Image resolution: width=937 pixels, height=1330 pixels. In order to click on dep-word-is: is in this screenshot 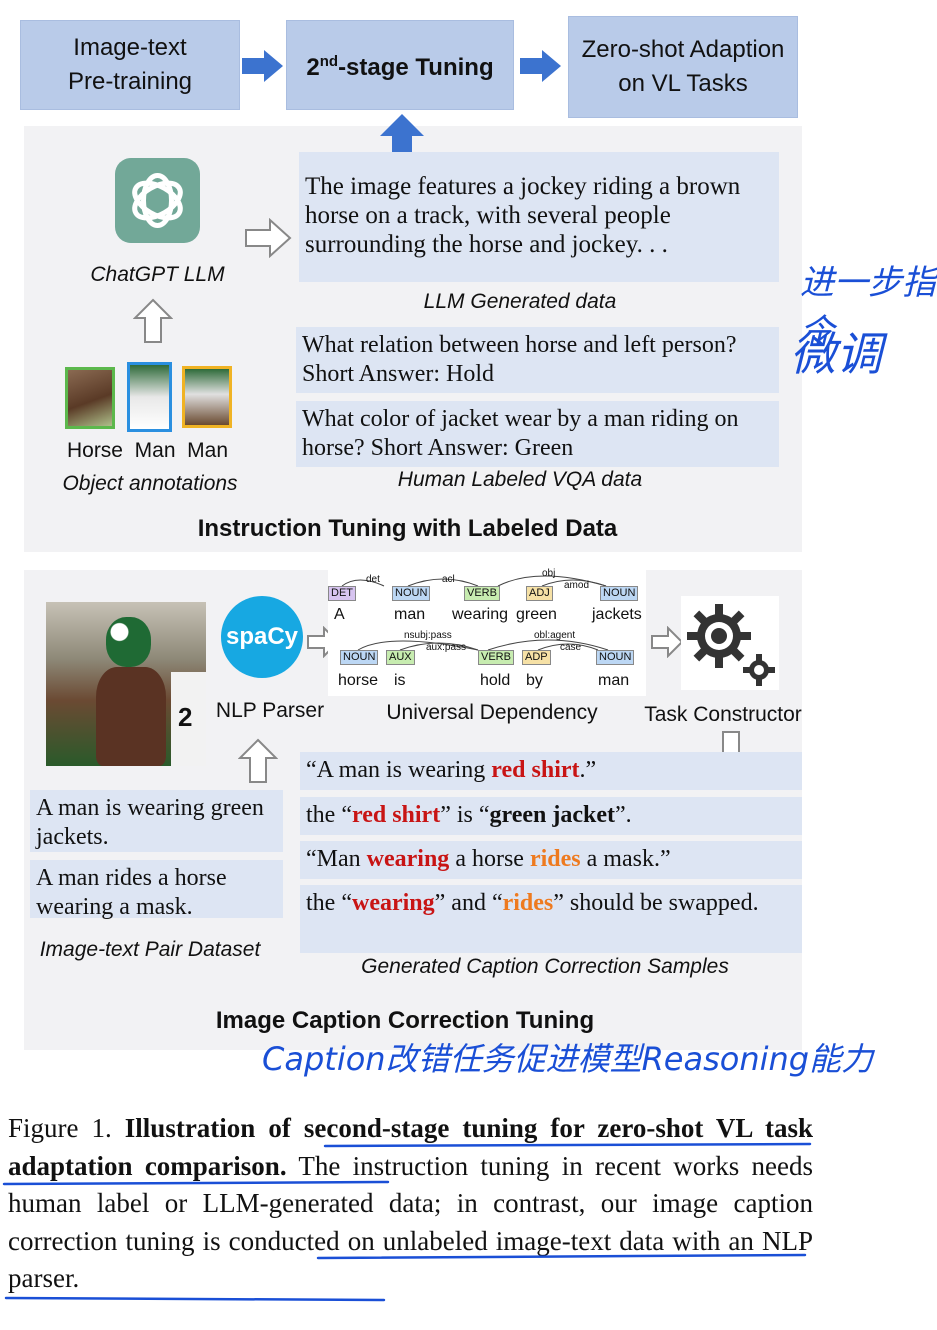, I will do `click(400, 680)`.